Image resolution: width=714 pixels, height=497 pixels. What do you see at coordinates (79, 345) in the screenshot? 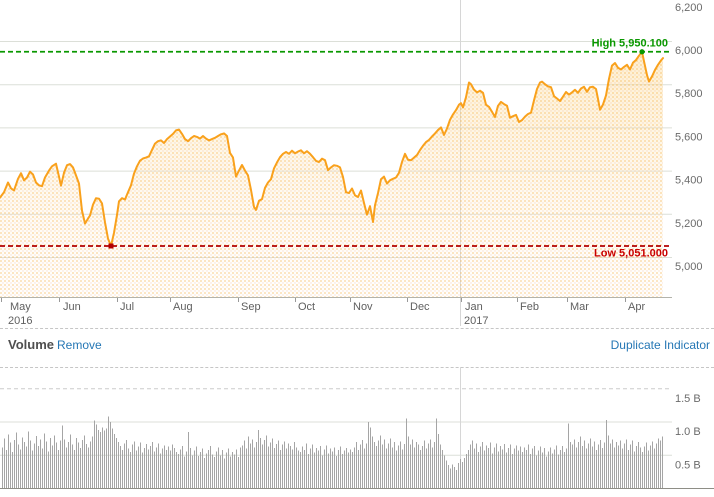
I see `remove-indicator-link: Remove` at bounding box center [79, 345].